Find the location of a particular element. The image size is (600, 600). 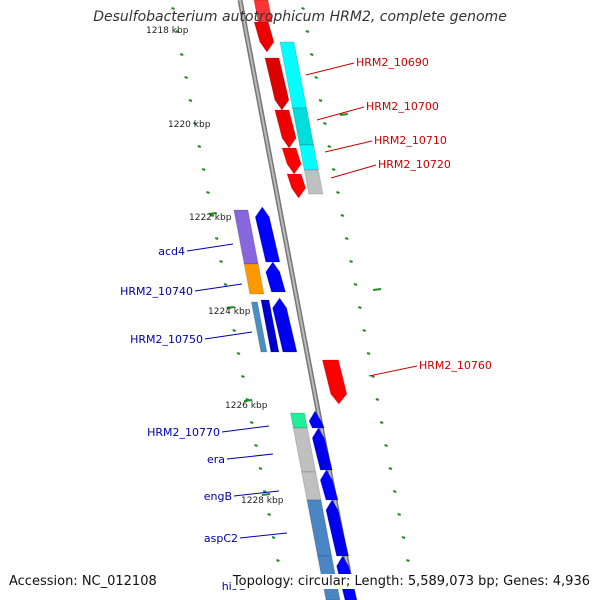

gene-label-forward: HRM2_10760 is located at coordinates (455, 365).